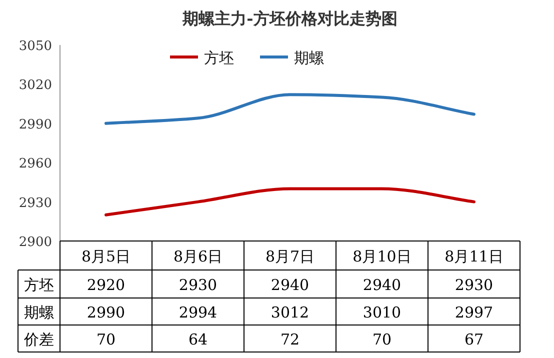  I want to click on y-tick-label: 2900, so click(35, 242).